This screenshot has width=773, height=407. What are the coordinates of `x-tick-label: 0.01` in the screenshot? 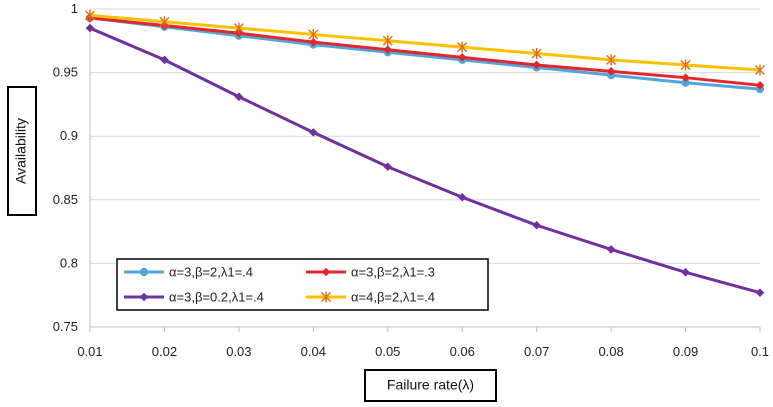 It's located at (89, 351).